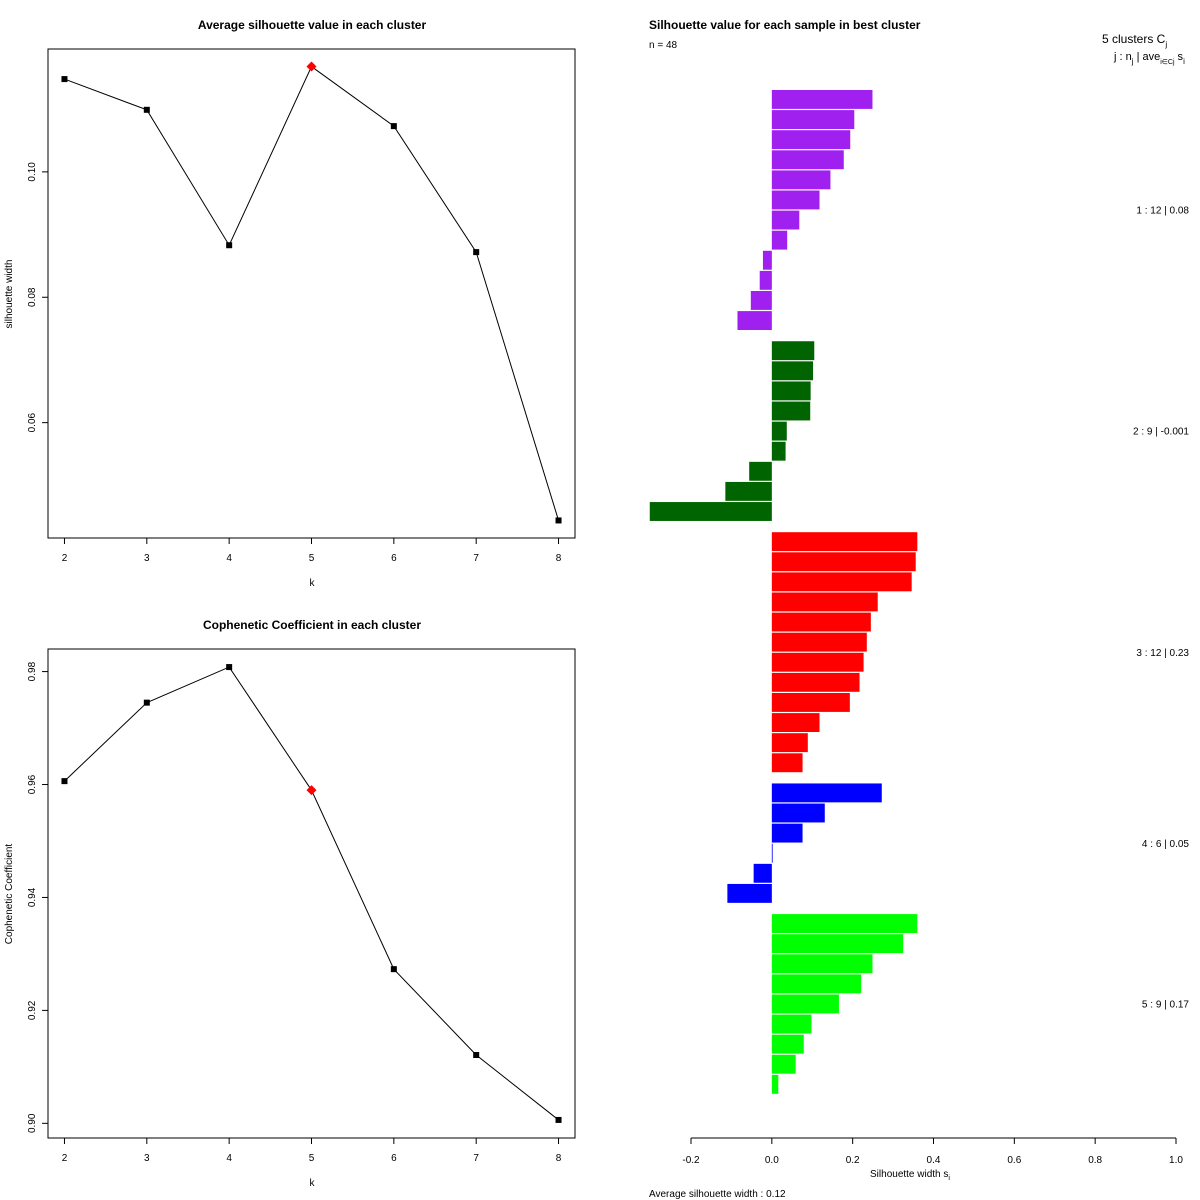 This screenshot has height=1200, width=1200. I want to click on cluster-summary-label: 4 : 6 | 0.05, so click(1166, 844).